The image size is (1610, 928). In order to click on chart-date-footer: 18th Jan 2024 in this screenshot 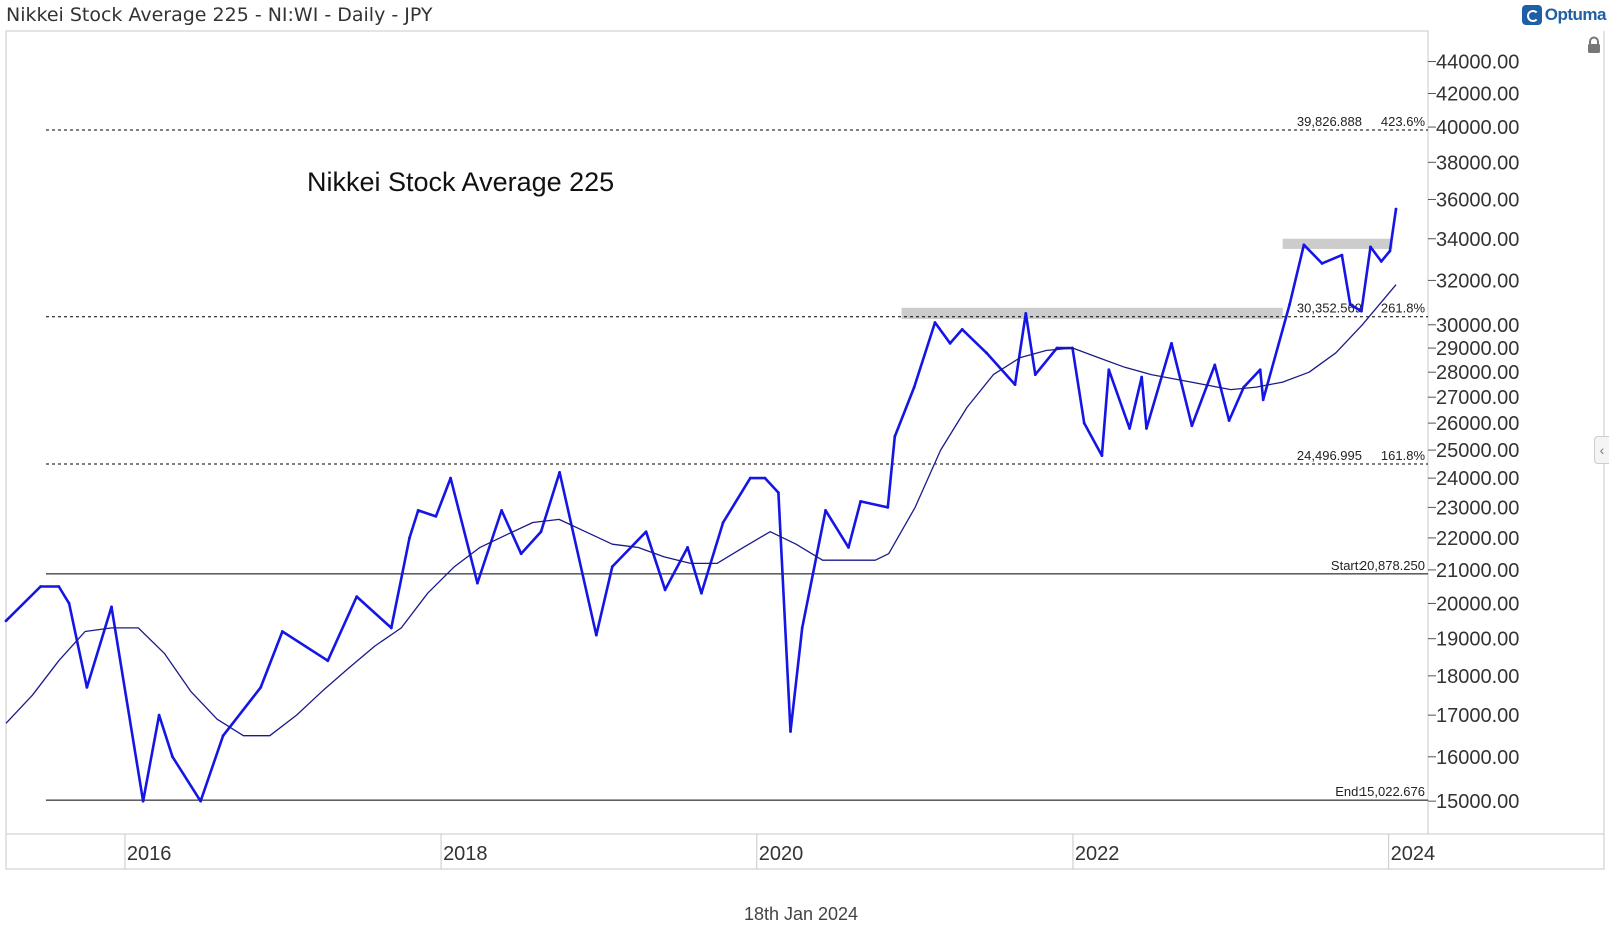, I will do `click(805, 914)`.